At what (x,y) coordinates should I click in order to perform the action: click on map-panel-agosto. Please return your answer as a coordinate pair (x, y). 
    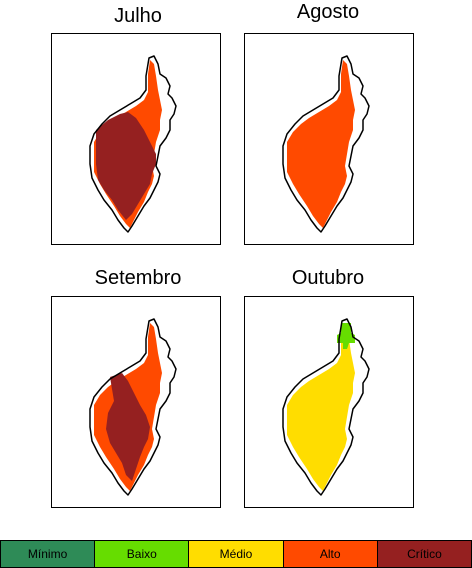
    Looking at the image, I should click on (329, 139).